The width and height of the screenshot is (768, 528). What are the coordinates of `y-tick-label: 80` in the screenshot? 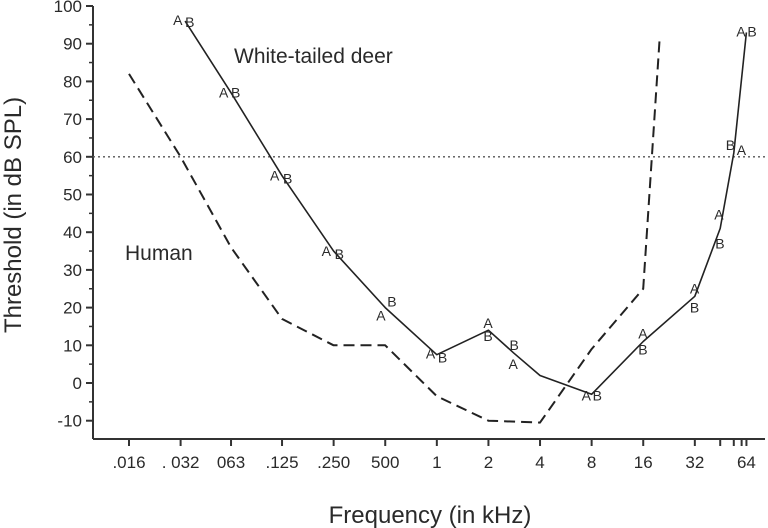 It's located at (72, 81).